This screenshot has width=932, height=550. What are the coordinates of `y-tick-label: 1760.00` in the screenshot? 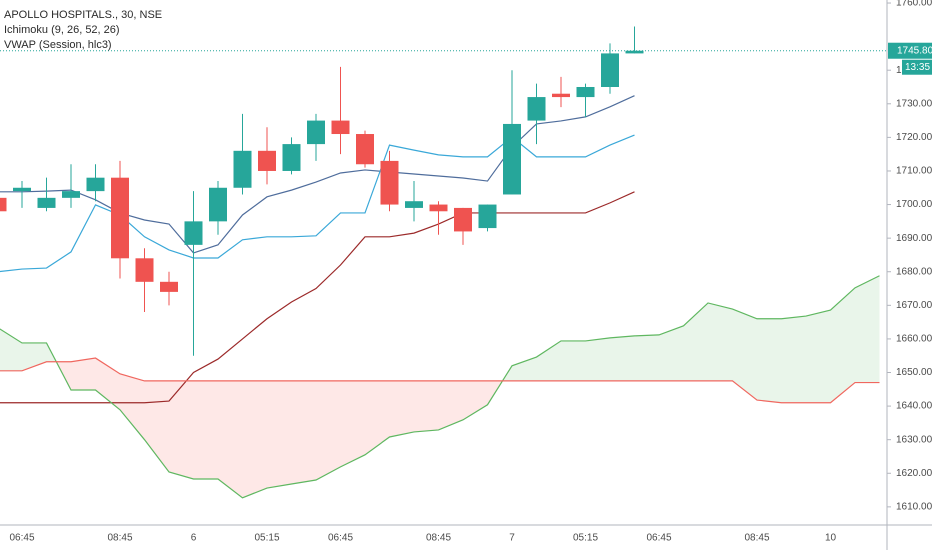 It's located at (914, 4).